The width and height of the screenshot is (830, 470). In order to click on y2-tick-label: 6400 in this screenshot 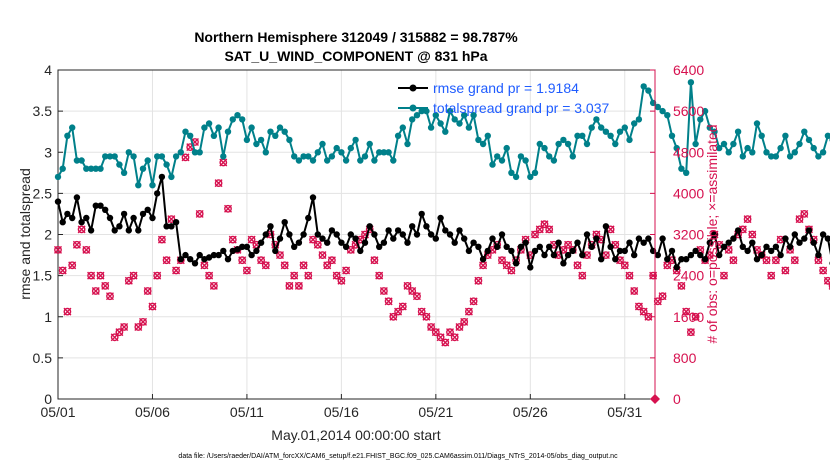, I will do `click(688, 70)`.